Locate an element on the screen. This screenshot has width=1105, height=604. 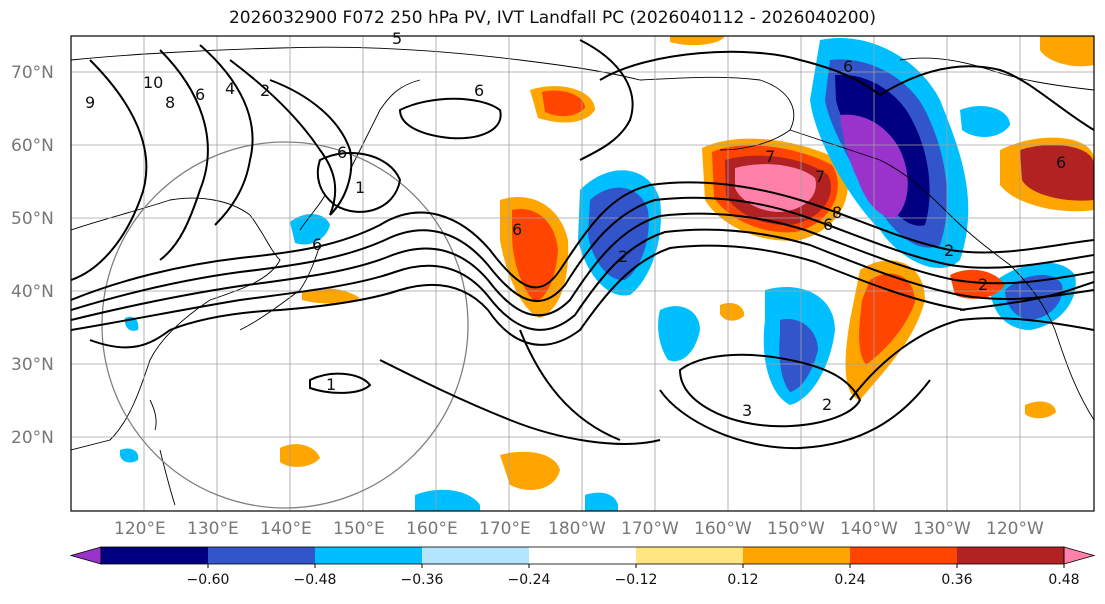
shade-positive-gulf-pink is located at coordinates (775, 188).